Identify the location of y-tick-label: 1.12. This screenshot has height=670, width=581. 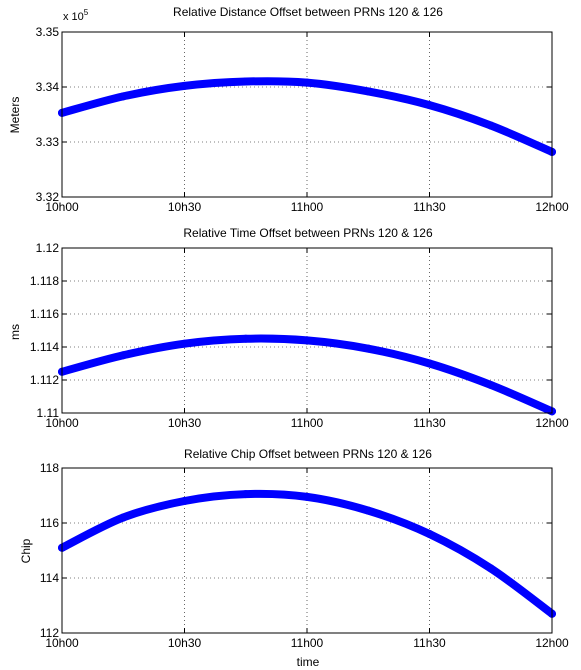
(48, 248).